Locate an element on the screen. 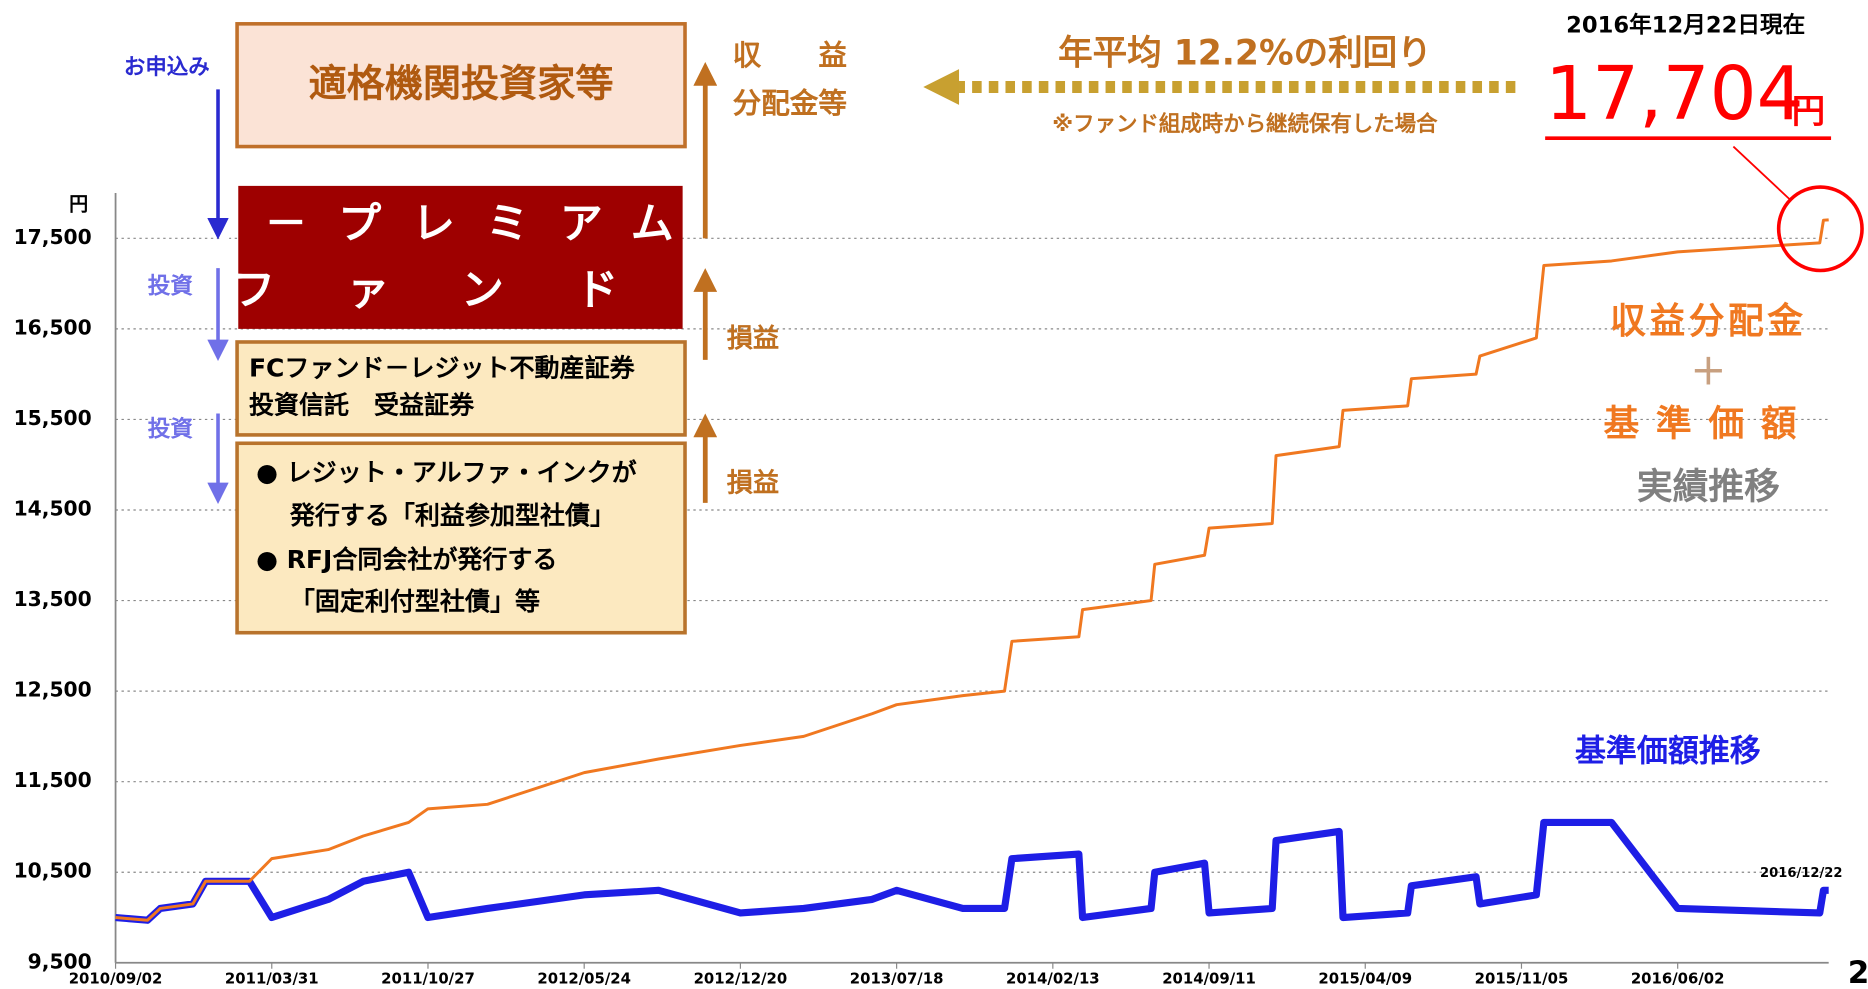 The width and height of the screenshot is (1868, 989). y-tick-label: 17,500 is located at coordinates (53, 237).